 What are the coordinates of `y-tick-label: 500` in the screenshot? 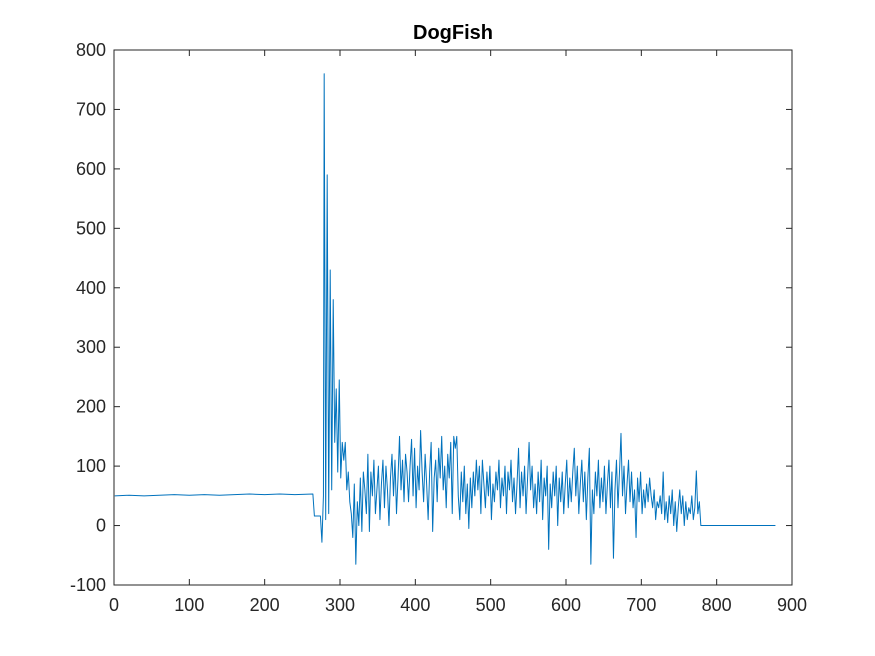 It's located at (91, 228).